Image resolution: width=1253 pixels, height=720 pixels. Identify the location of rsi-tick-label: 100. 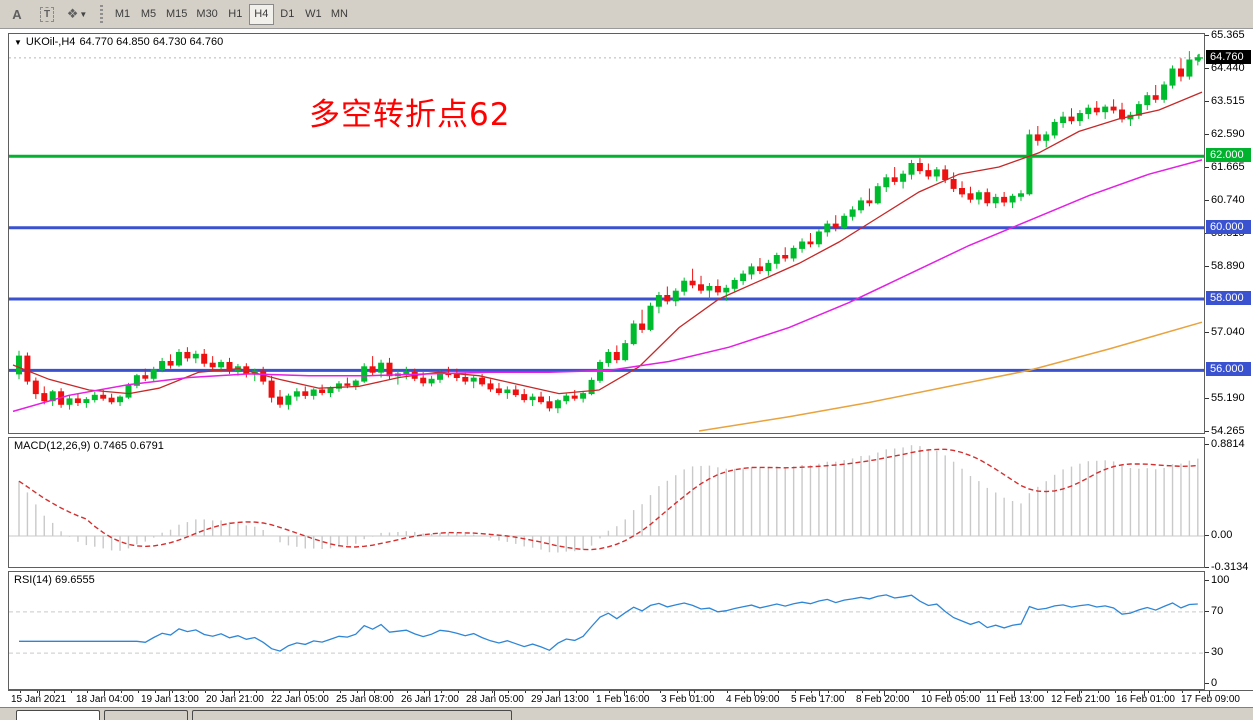
(1220, 580).